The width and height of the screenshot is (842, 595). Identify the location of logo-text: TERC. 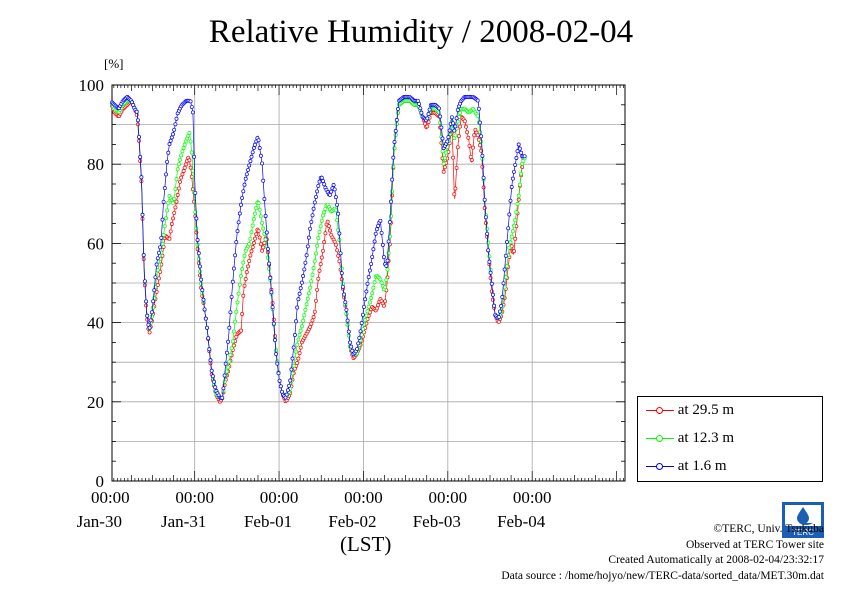
(803, 532).